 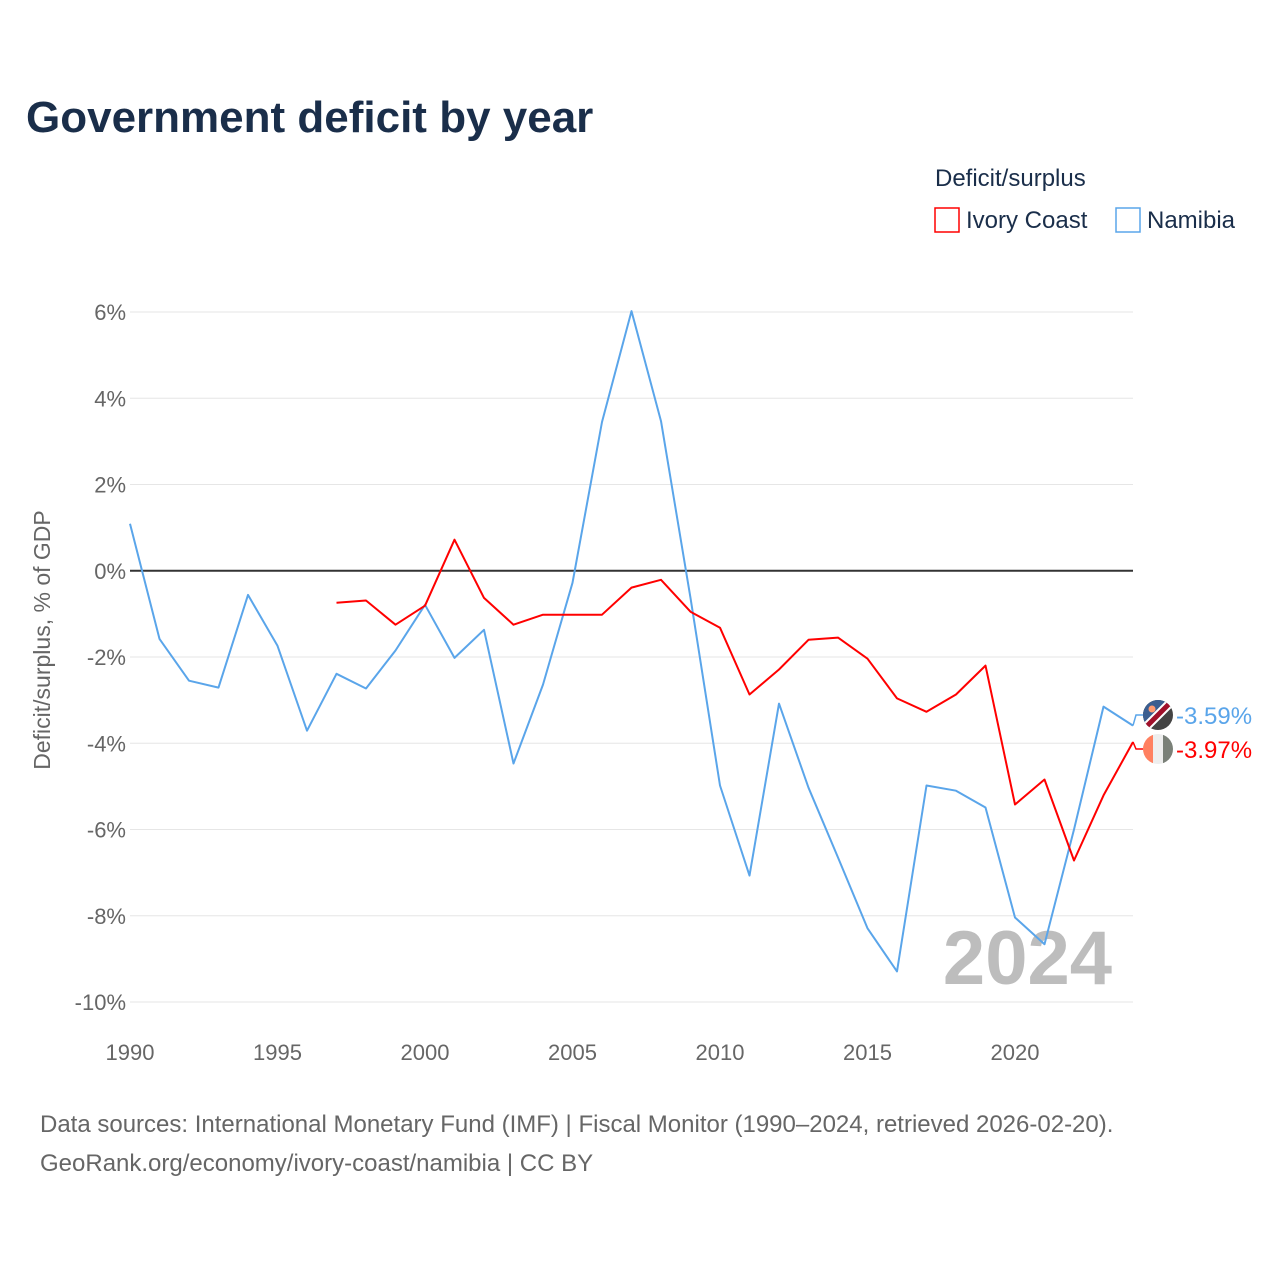 I want to click on end-value-label: -3.59%, so click(x=1214, y=716).